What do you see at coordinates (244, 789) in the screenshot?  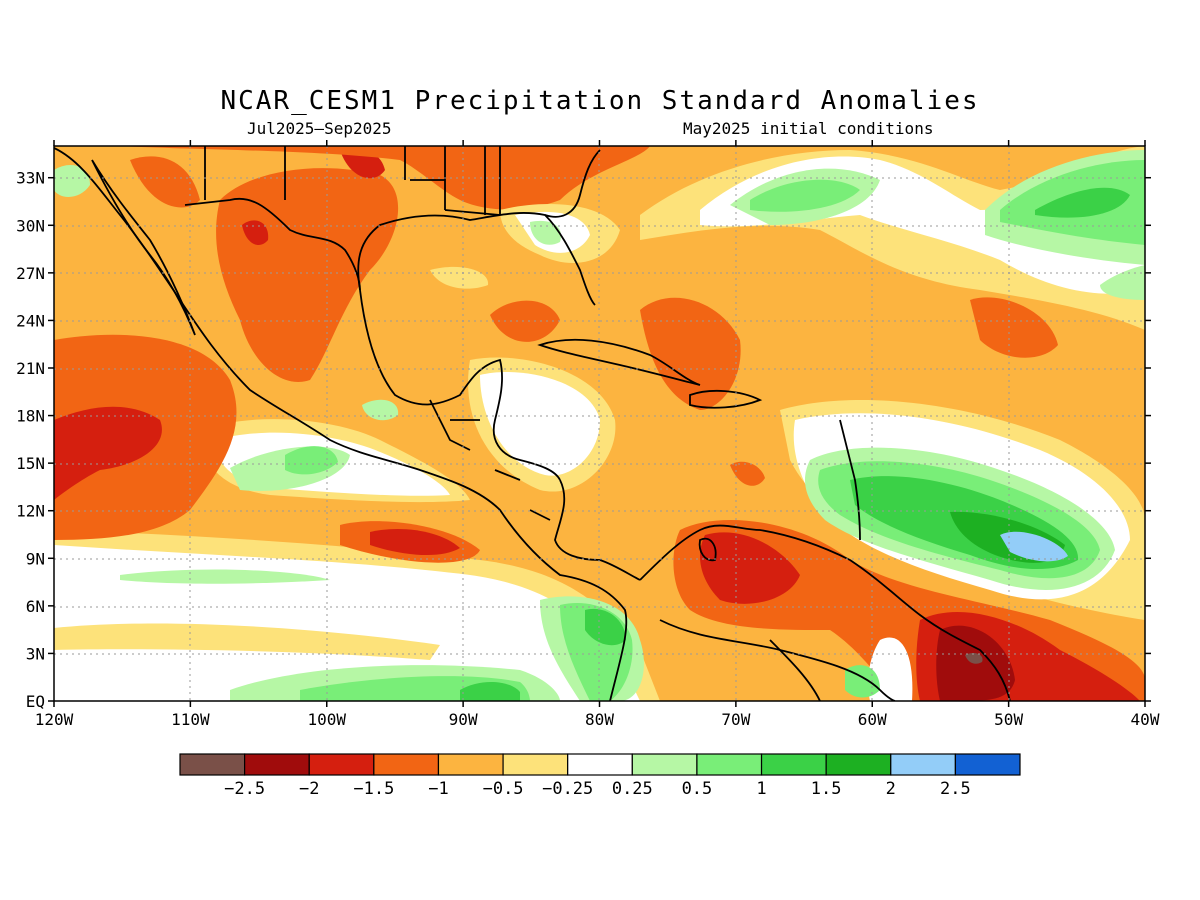 I see `colorbar-label: −2.5` at bounding box center [244, 789].